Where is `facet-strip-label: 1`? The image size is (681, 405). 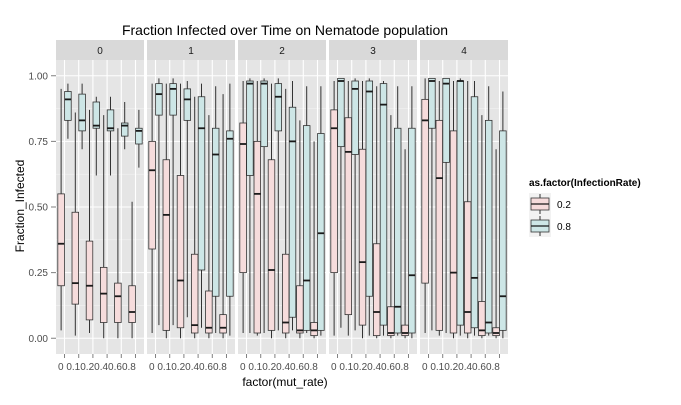 facet-strip-label: 1 is located at coordinates (191, 51).